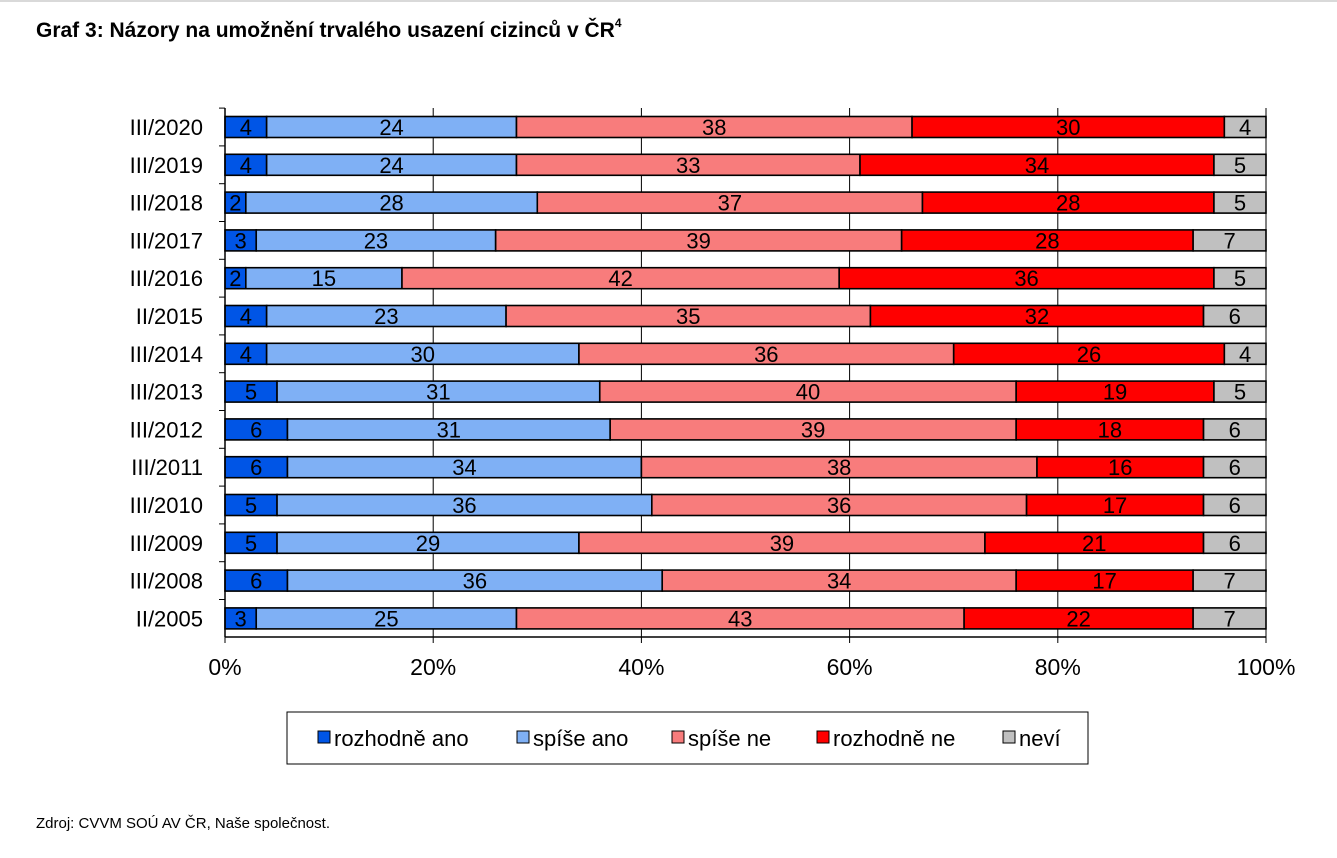  Describe the element at coordinates (166, 278) in the screenshot. I see `category-label: III/2016` at that location.